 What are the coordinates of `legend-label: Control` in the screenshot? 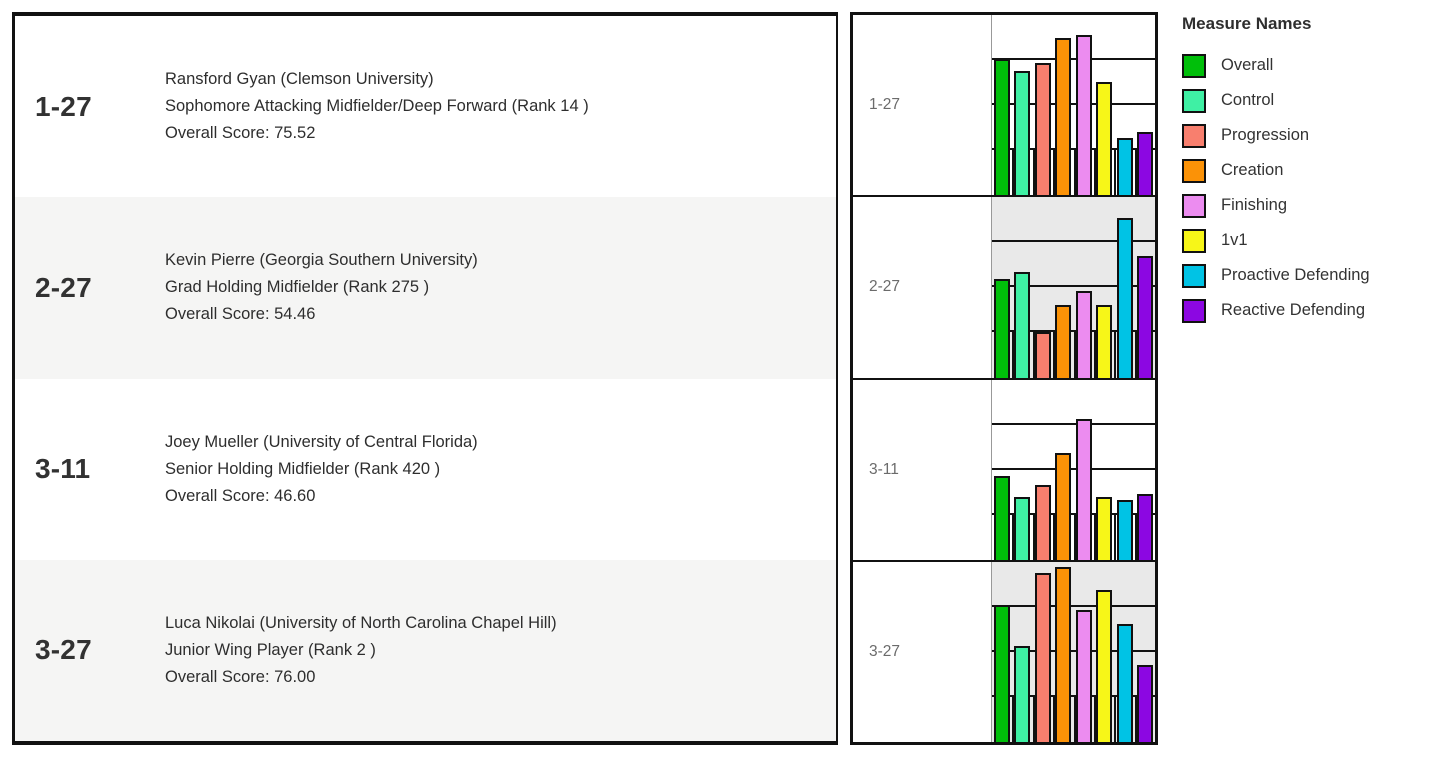 It's located at (1248, 100).